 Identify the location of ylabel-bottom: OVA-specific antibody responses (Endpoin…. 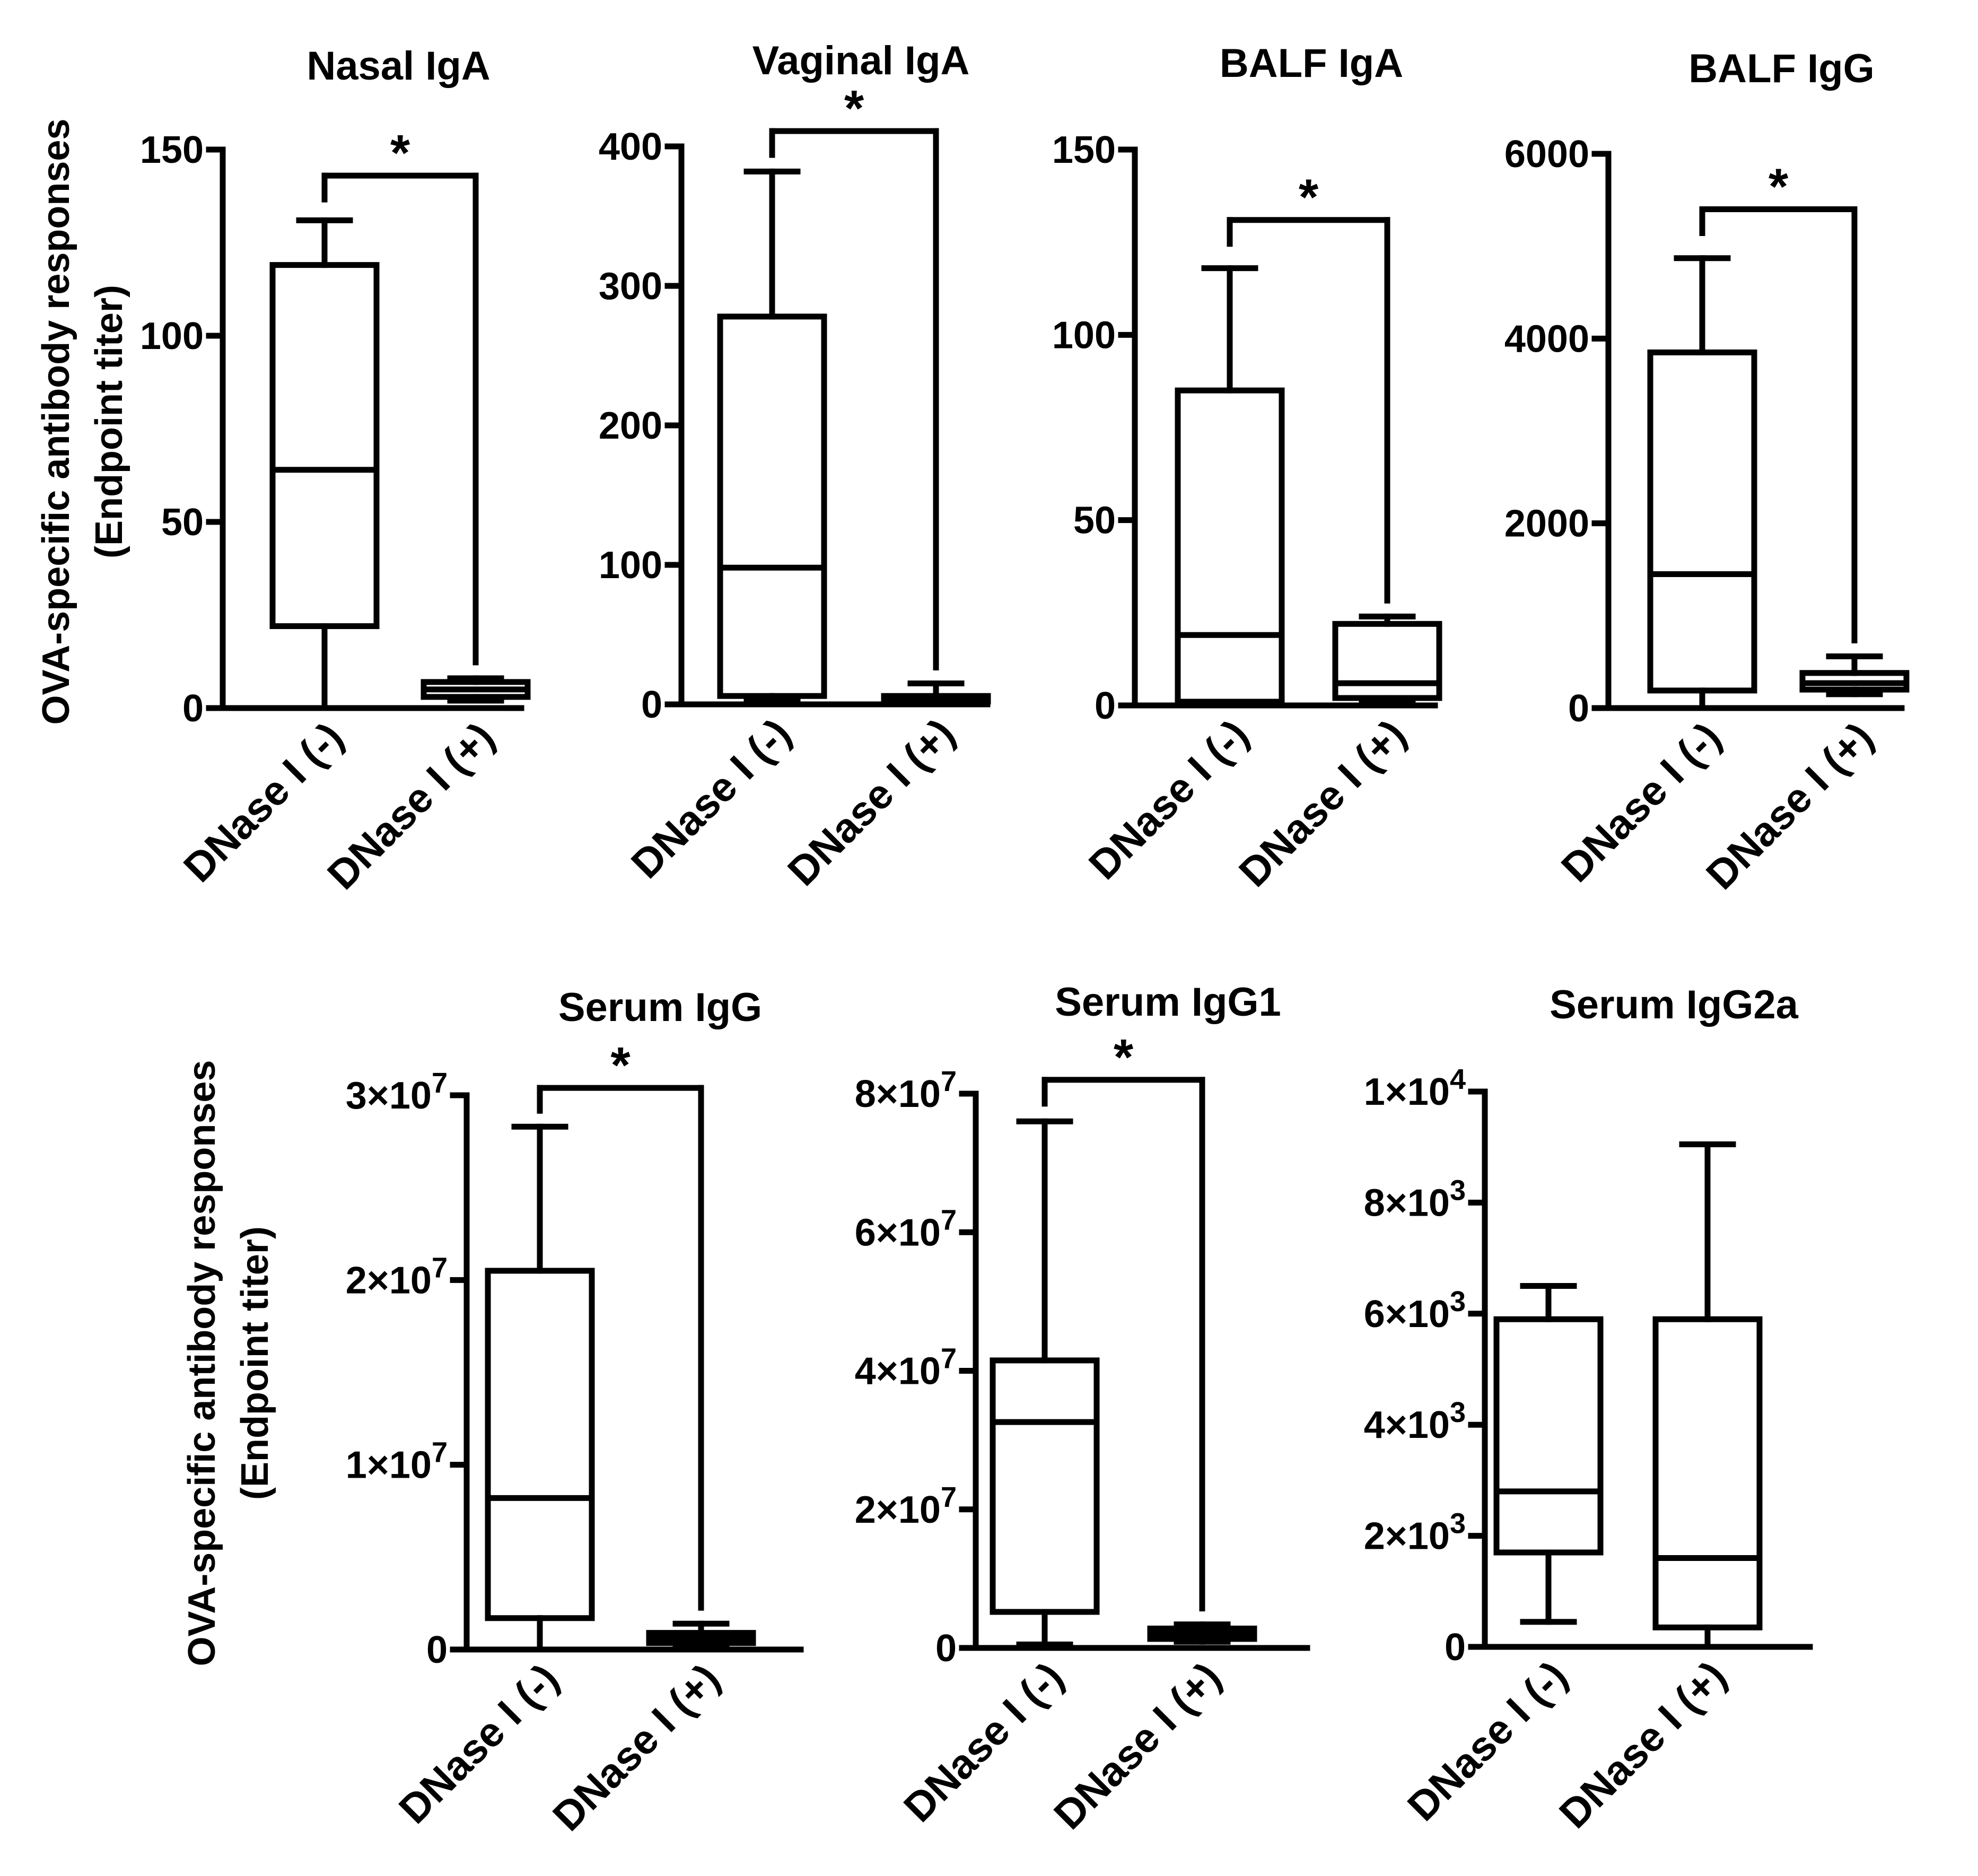
(228, 1363).